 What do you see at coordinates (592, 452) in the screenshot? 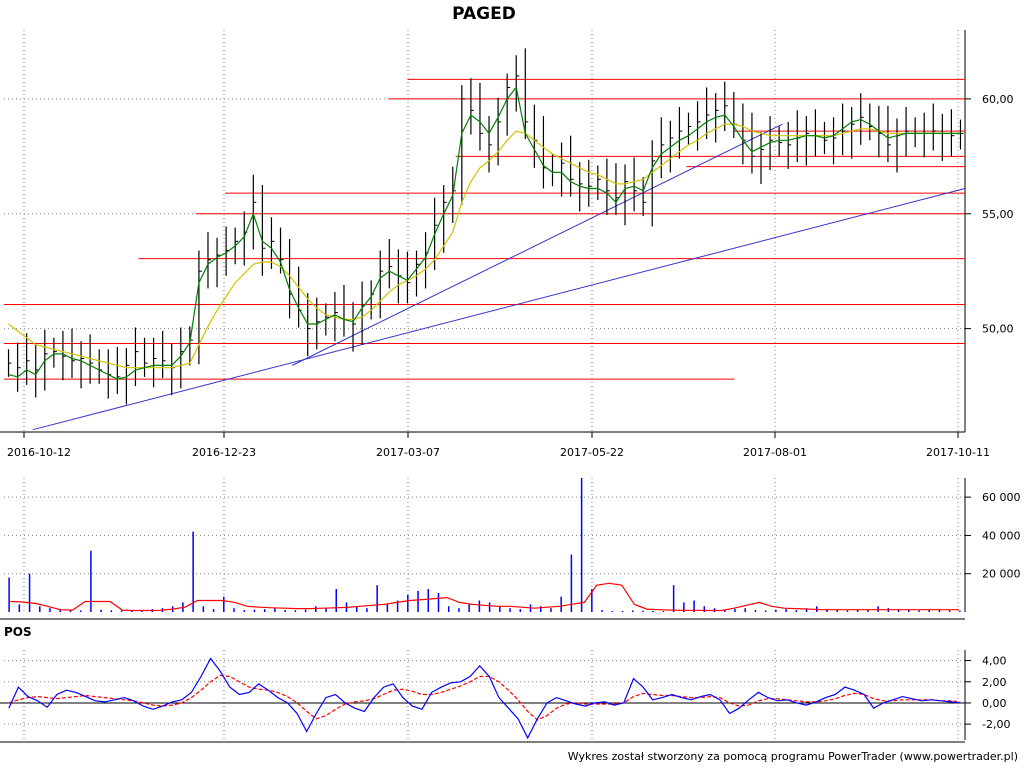
I see `x-tick-label: 2017-05-22` at bounding box center [592, 452].